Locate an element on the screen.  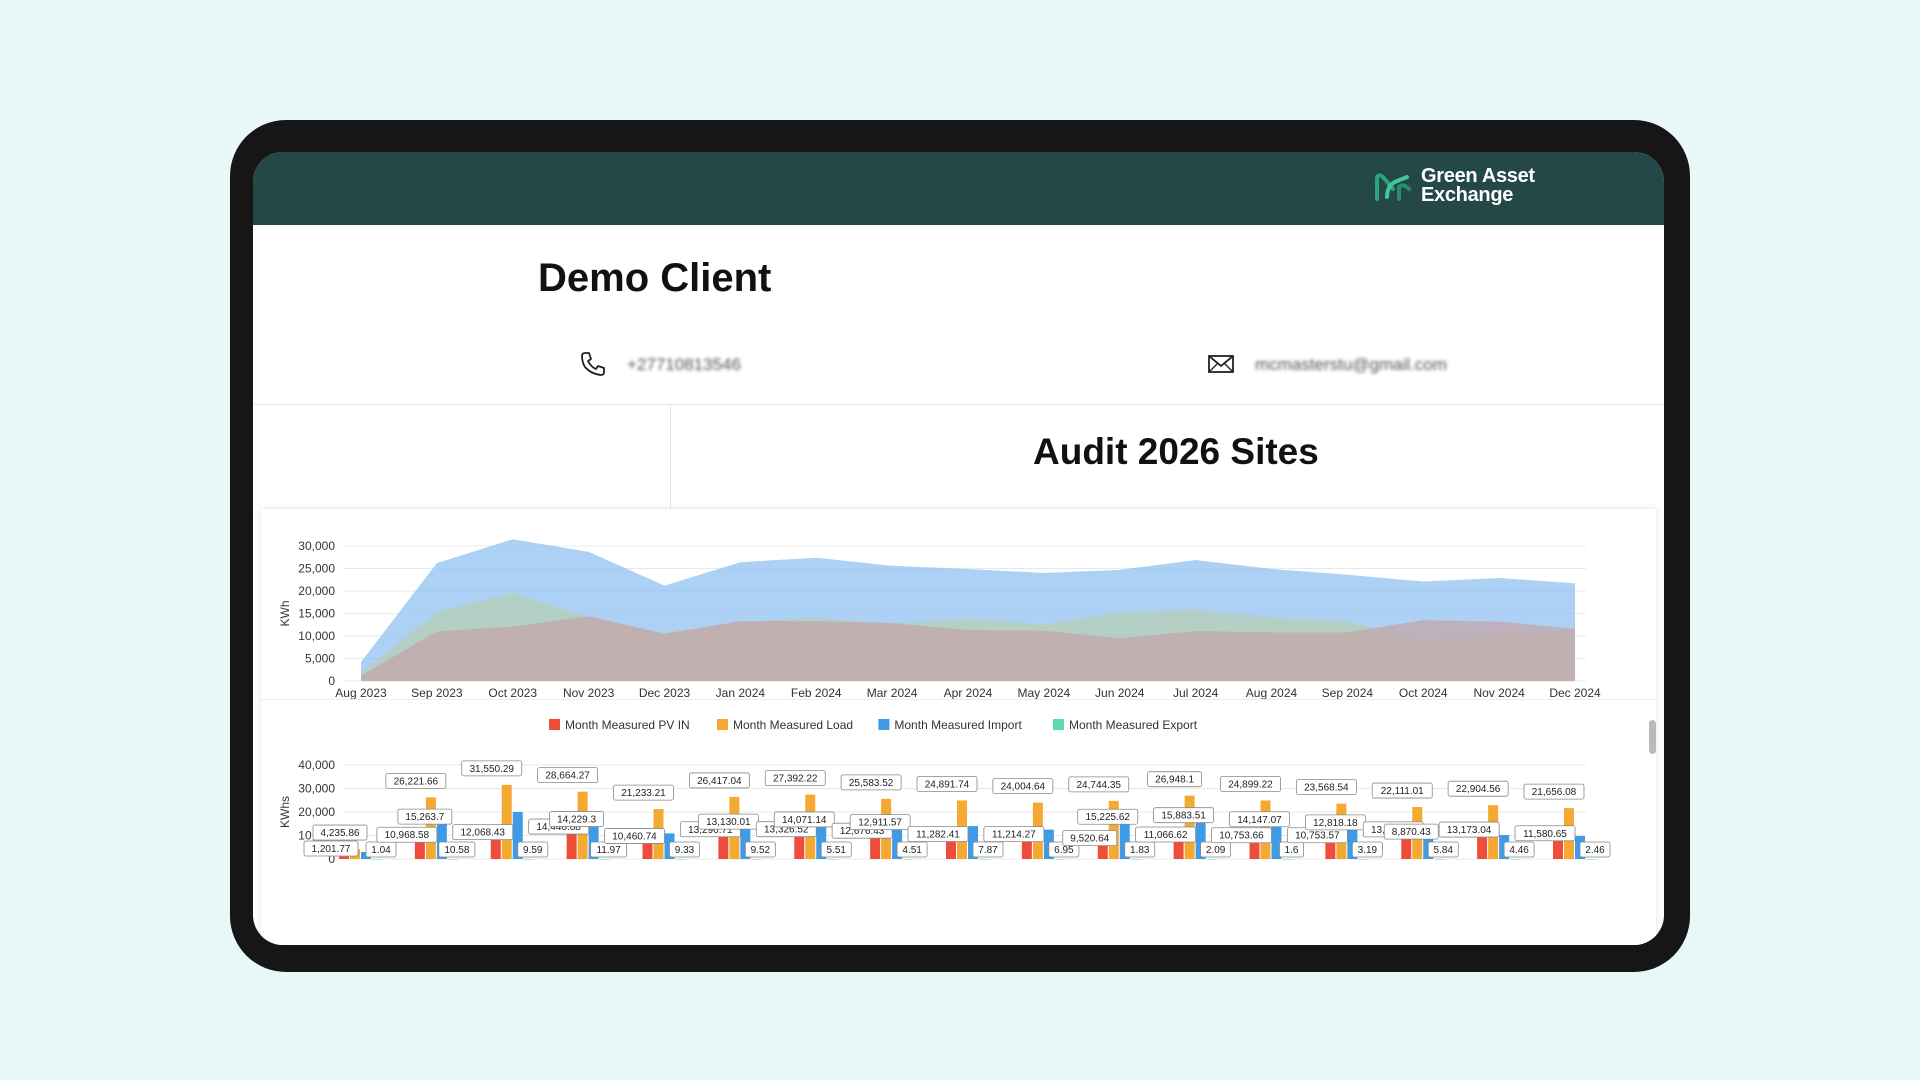
data-label: 12,818.18 is located at coordinates (1335, 823).